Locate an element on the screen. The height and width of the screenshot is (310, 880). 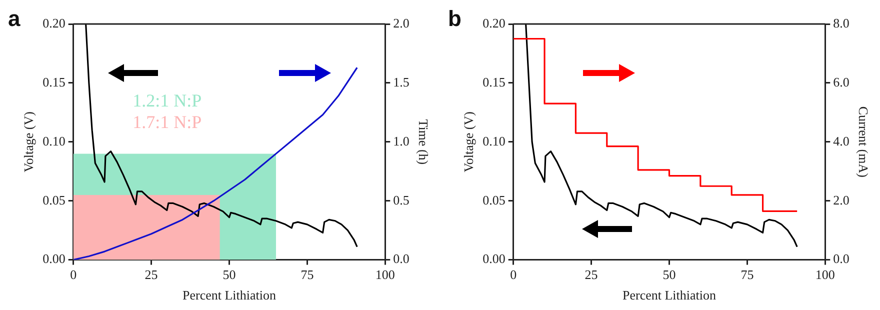
y2-axis-title: Time (h) is located at coordinates (423, 142).